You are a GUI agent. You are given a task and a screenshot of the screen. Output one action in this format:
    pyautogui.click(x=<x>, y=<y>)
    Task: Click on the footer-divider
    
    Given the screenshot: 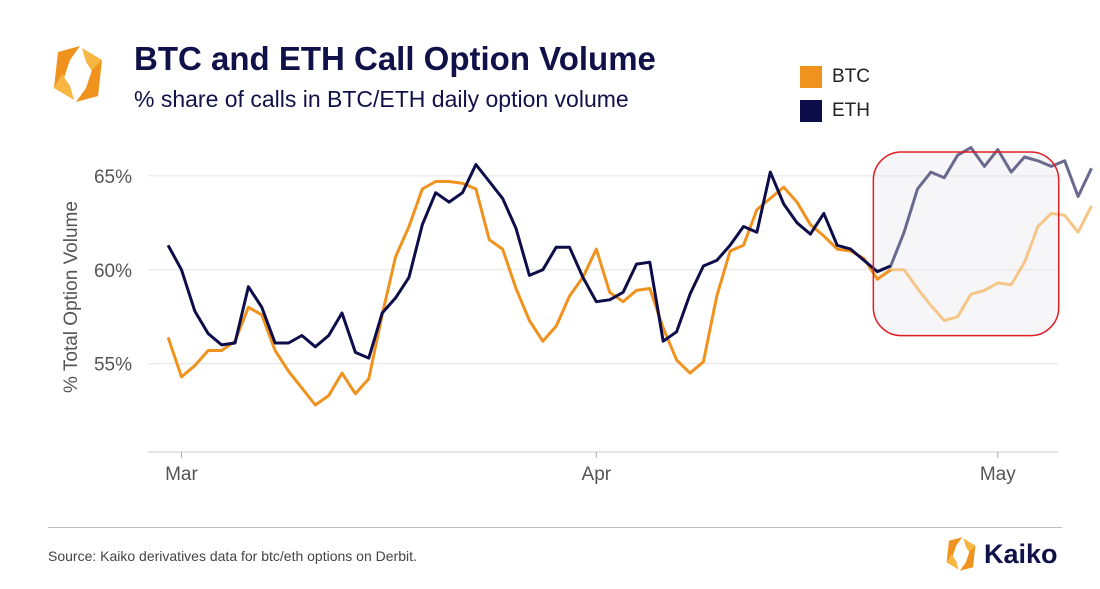 What is the action you would take?
    pyautogui.click(x=555, y=527)
    